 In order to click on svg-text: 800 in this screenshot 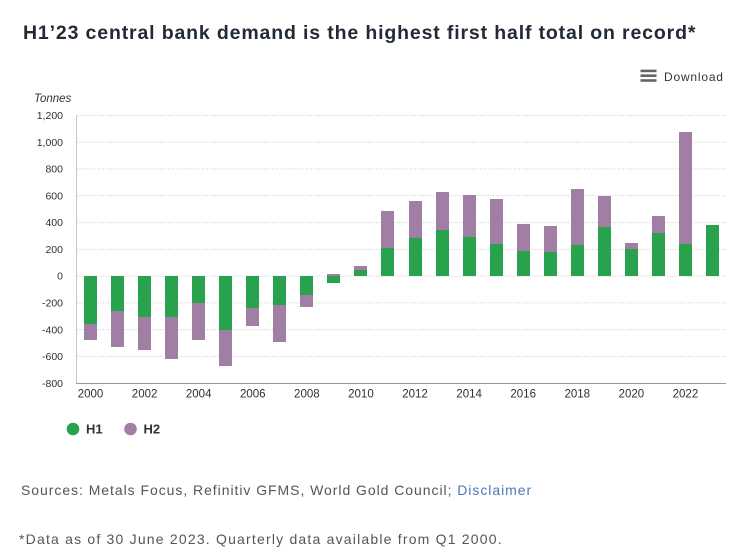, I will do `click(54, 170)`.